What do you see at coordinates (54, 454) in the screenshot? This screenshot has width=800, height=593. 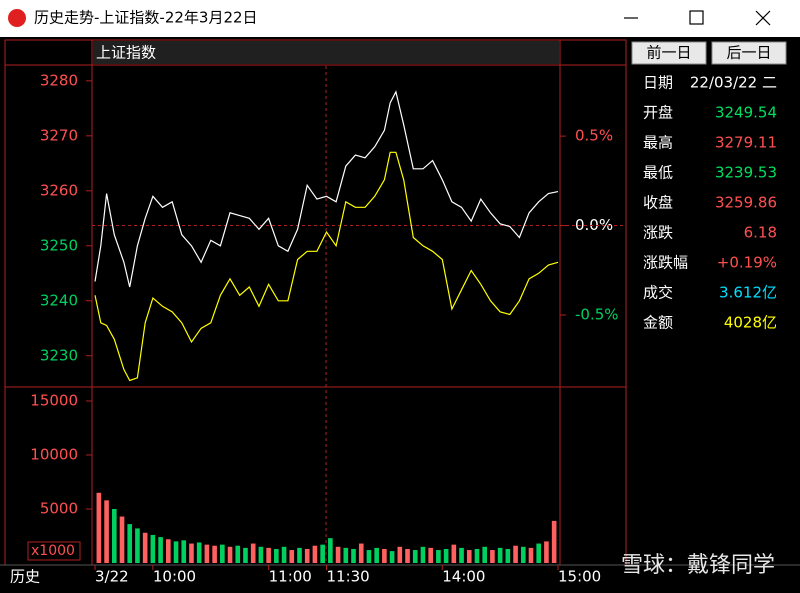 I see `y-tick-label: 10000` at bounding box center [54, 454].